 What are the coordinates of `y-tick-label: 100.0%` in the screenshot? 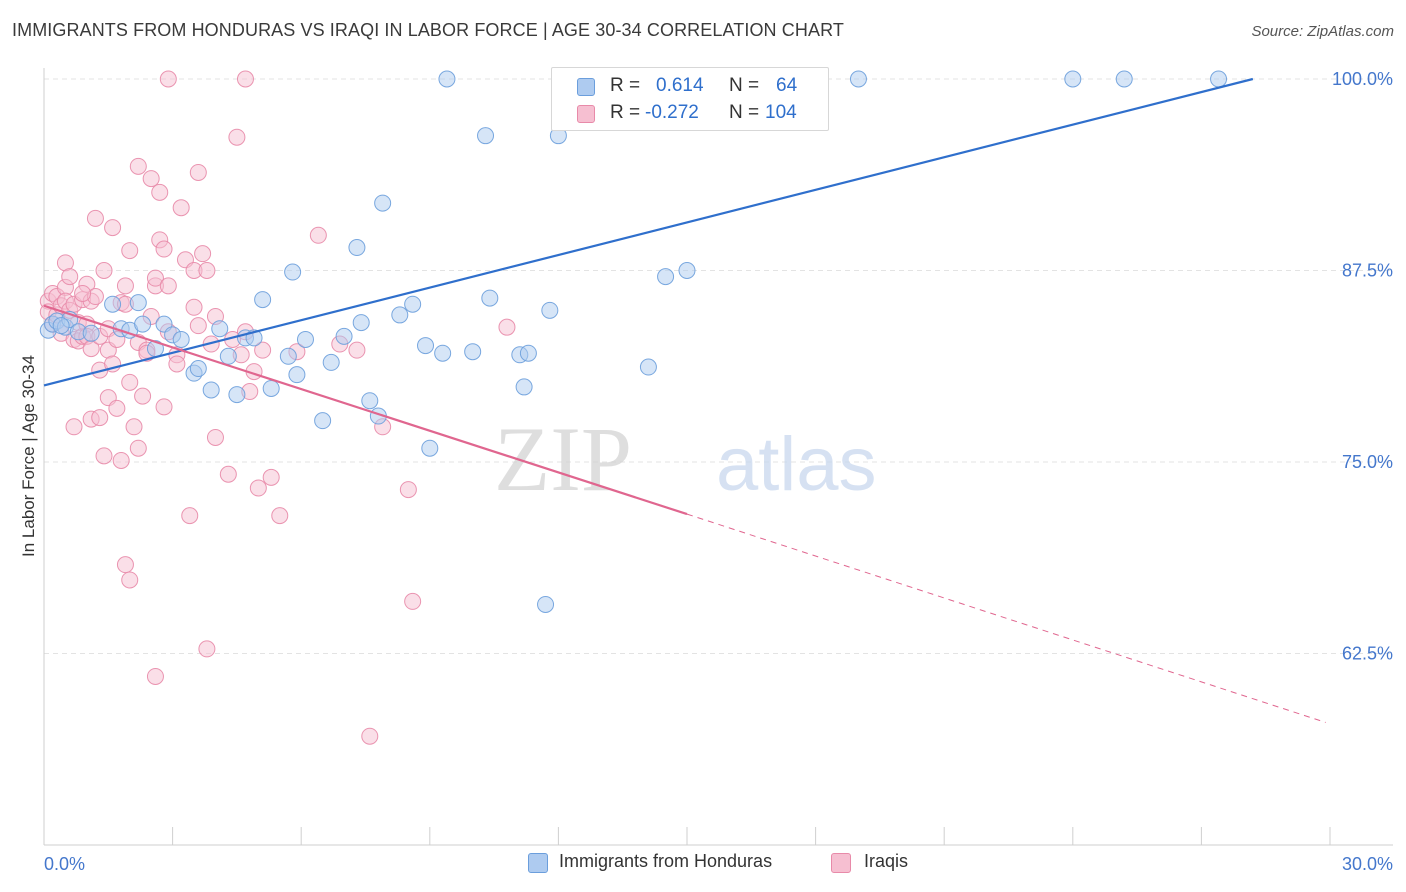 It's located at (1362, 79).